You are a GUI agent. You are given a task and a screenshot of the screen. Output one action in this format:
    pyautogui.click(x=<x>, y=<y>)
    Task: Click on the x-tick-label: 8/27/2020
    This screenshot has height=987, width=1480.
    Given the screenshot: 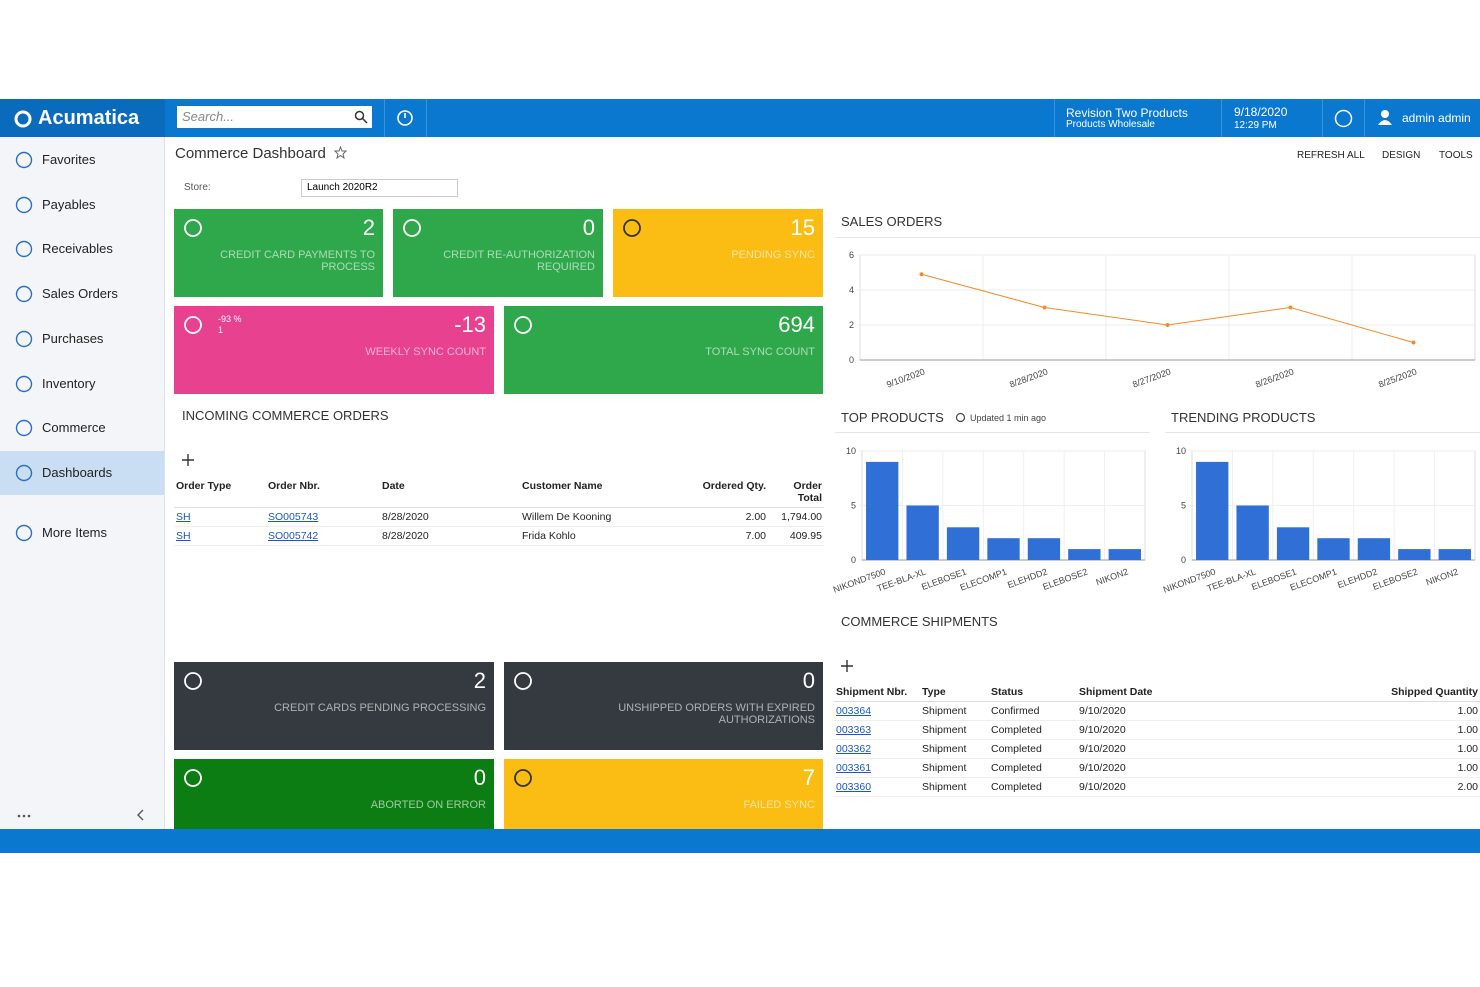 What is the action you would take?
    pyautogui.click(x=1151, y=377)
    